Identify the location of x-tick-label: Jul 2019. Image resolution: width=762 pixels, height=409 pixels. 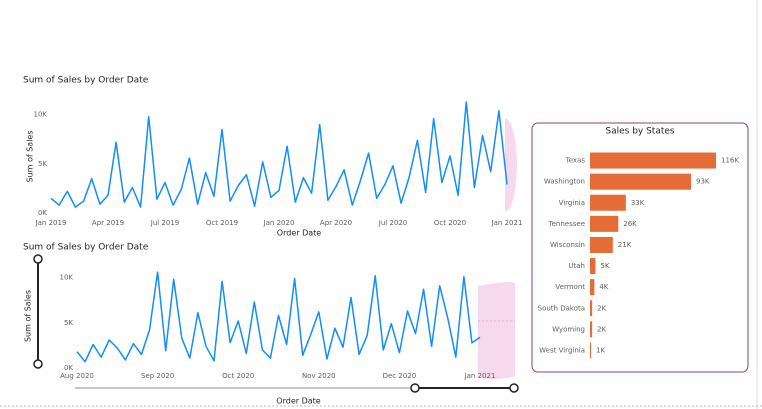
(165, 223).